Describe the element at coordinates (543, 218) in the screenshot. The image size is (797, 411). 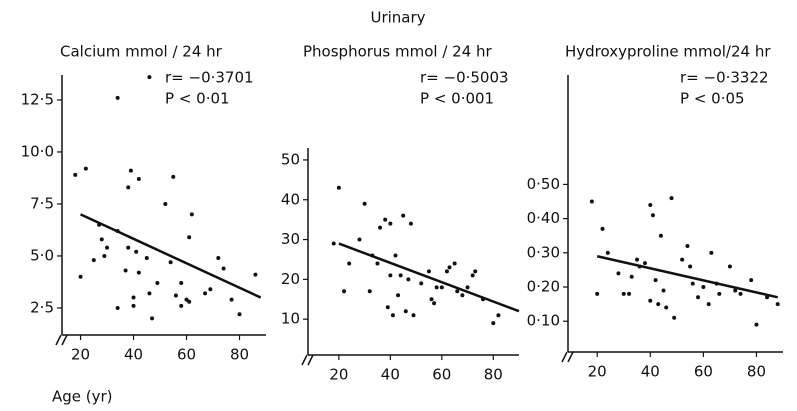
I see `y-tick-label: 0·40` at that location.